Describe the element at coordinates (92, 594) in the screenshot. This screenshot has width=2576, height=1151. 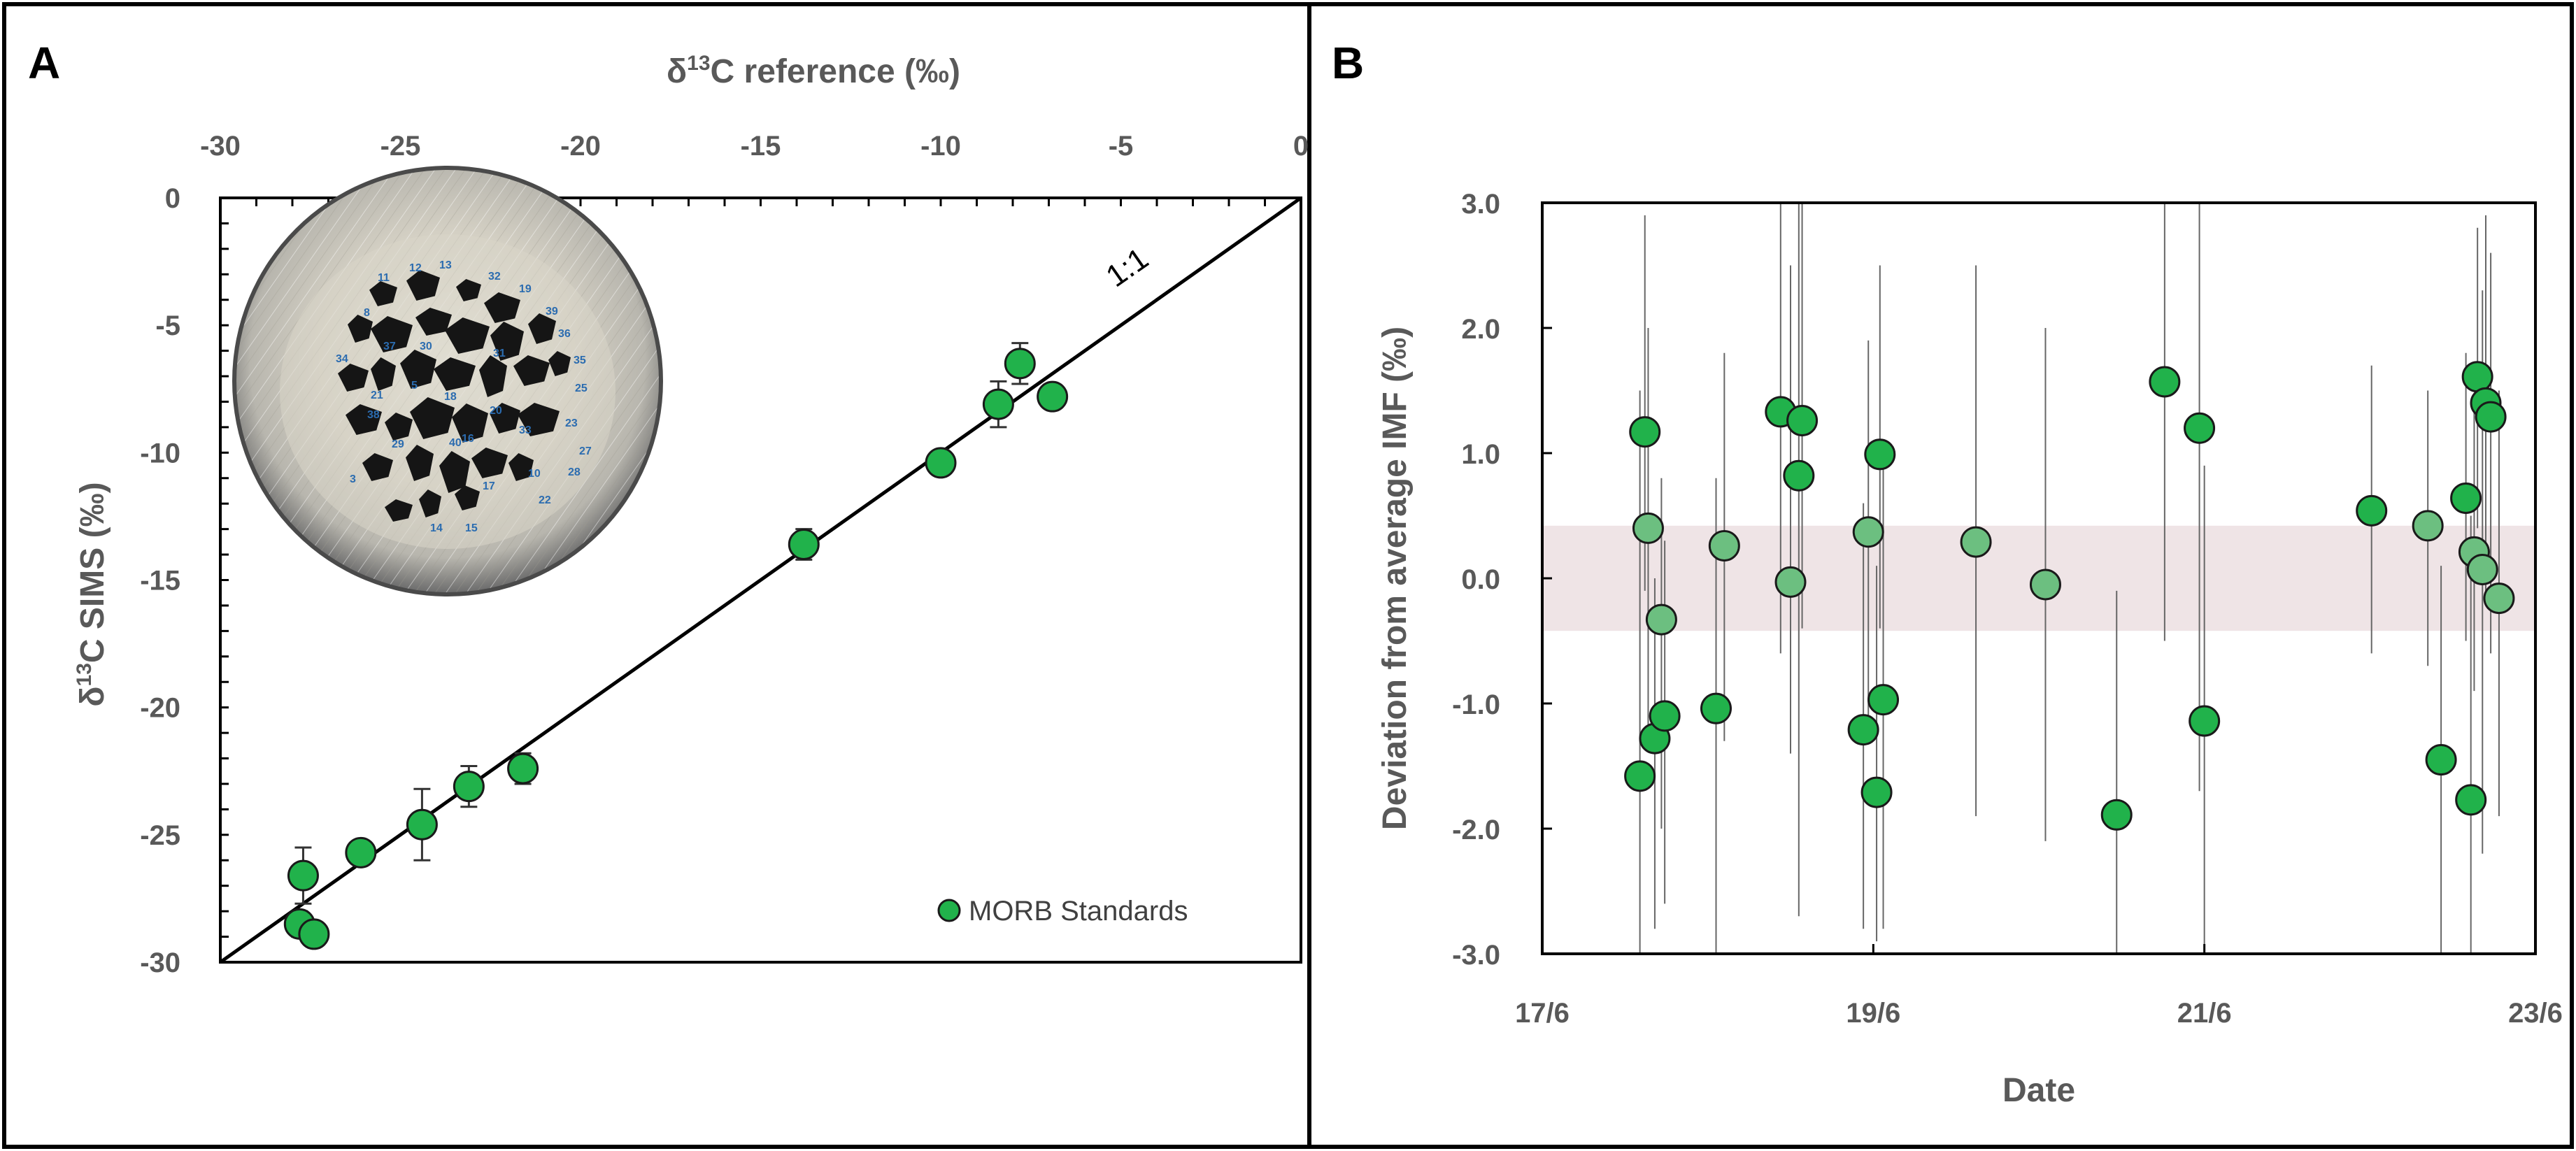
I see `panel-a-y-axis-title: δ13C SIMS (‰)` at that location.